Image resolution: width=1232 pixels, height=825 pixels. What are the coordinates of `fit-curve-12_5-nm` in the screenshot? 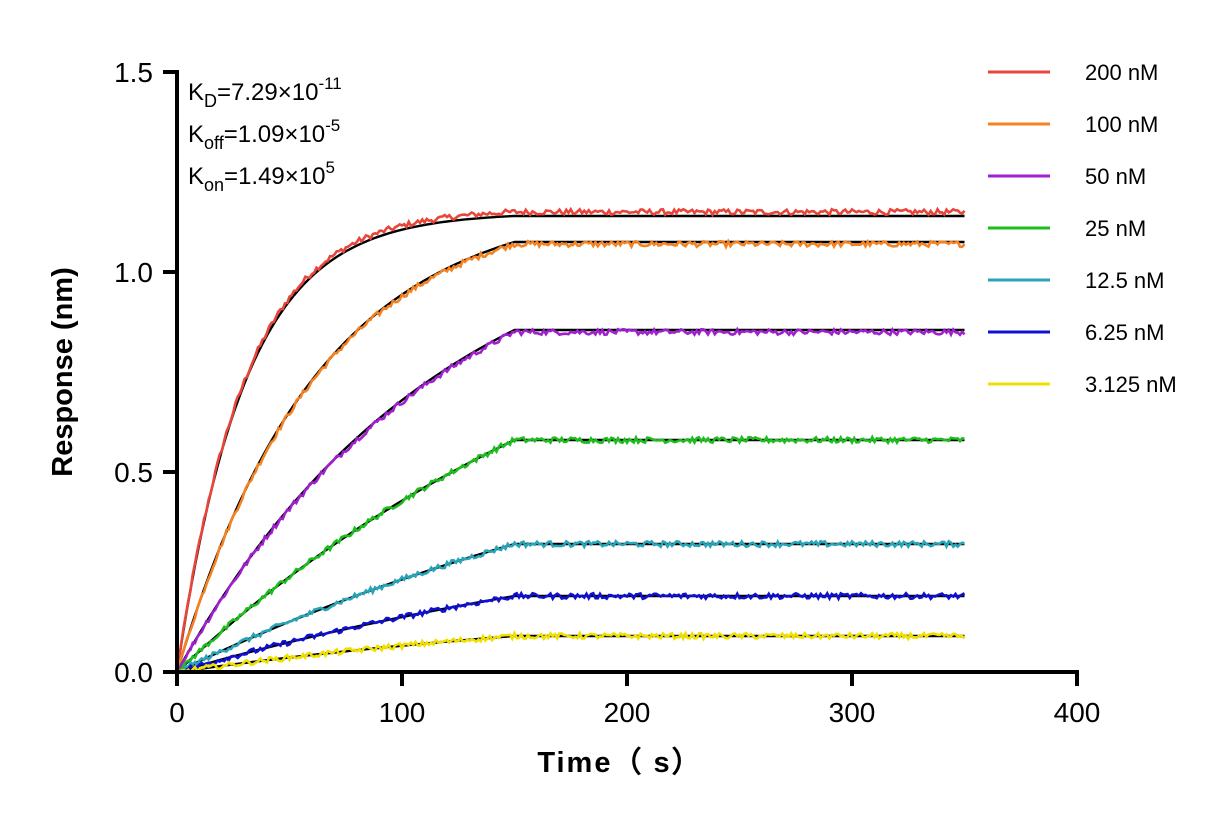 It's located at (570, 608).